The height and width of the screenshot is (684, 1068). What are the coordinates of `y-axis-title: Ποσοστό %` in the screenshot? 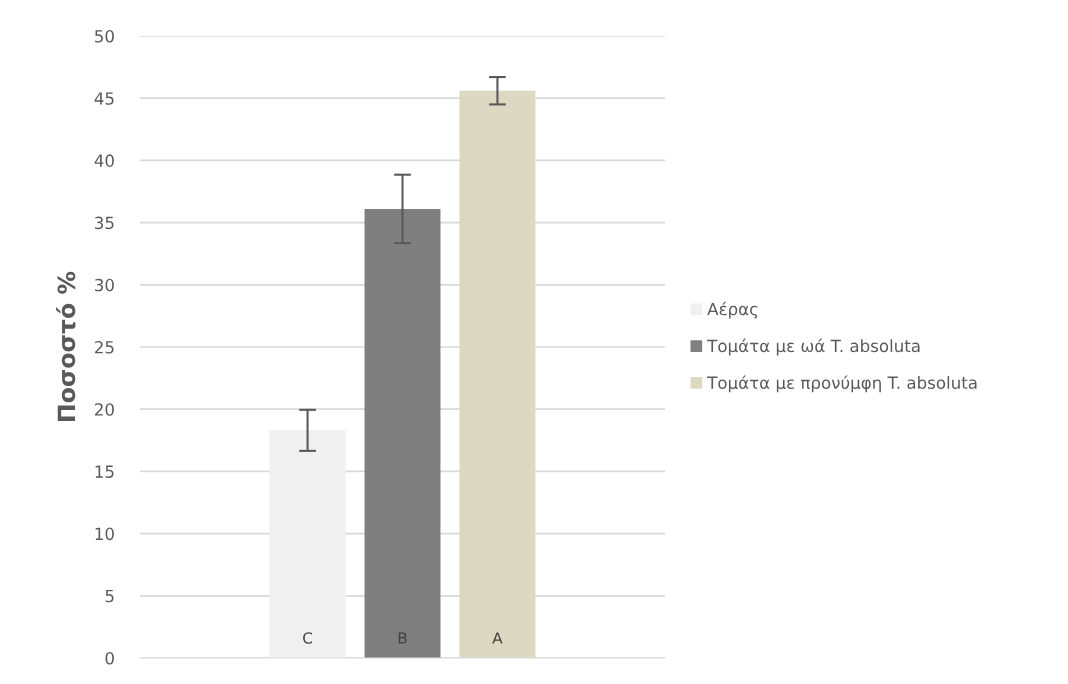 It's located at (66, 346).